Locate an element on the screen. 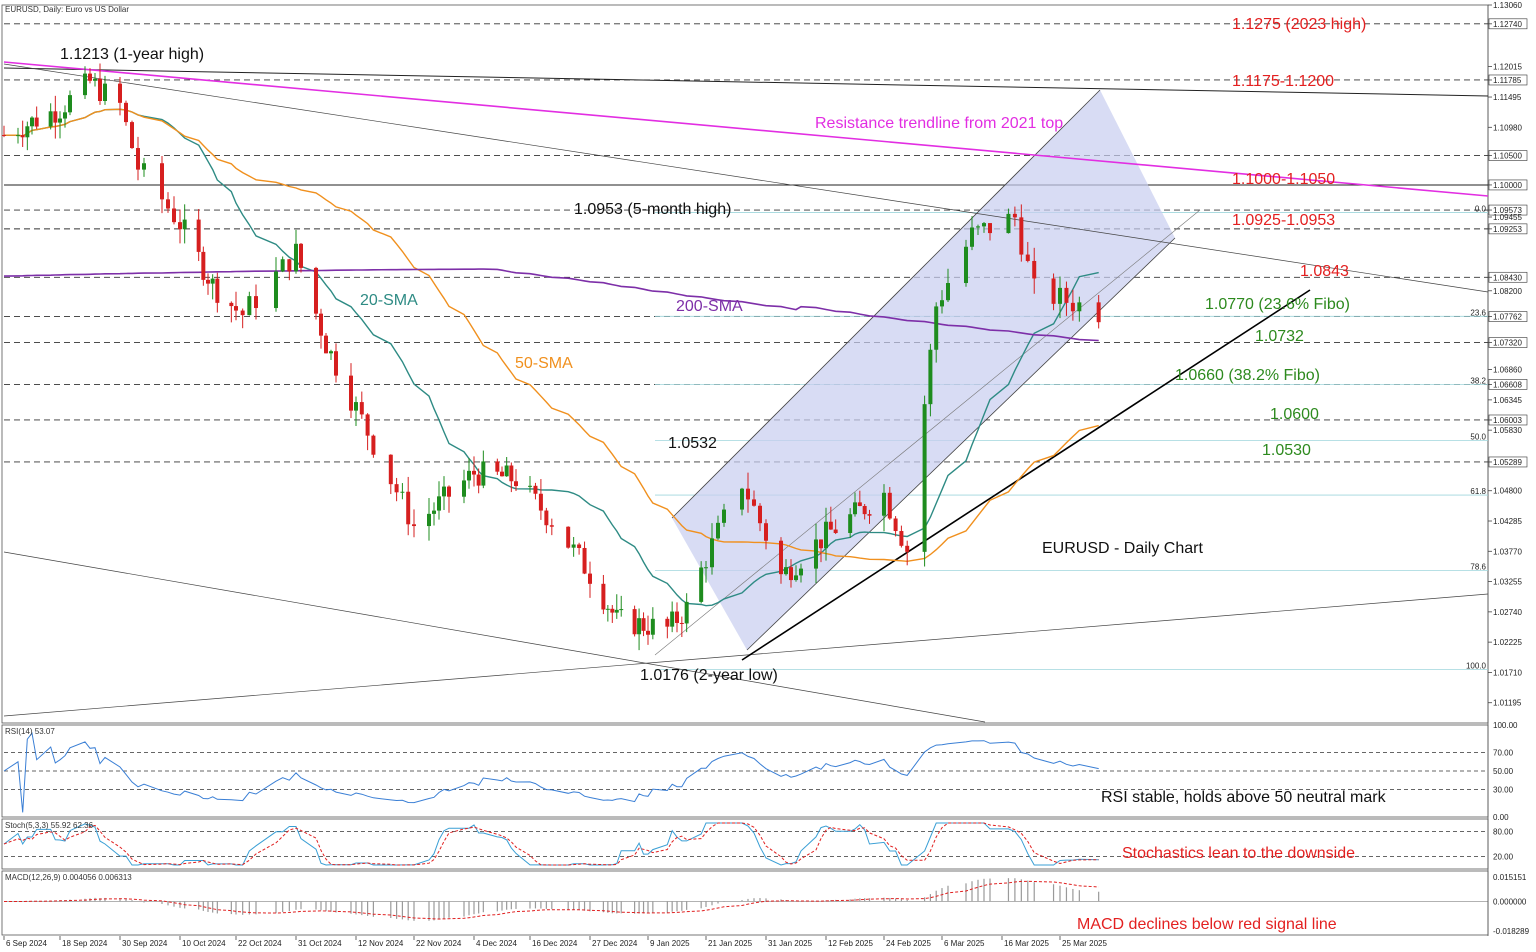 This screenshot has width=1536, height=952. annotation-0843: 1.0843 is located at coordinates (1324, 271).